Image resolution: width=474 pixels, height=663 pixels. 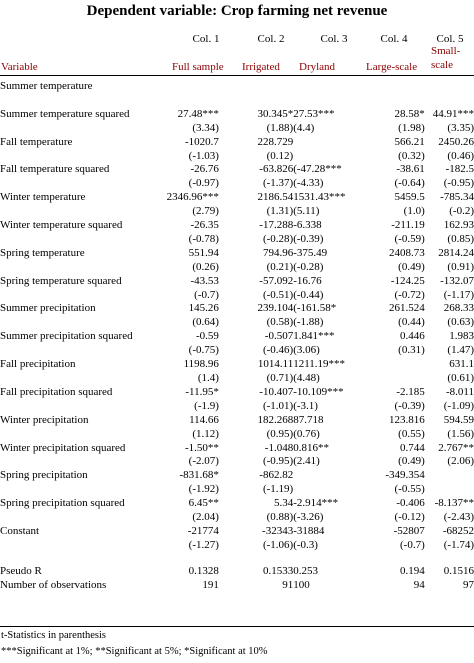 What do you see at coordinates (203, 308) in the screenshot?
I see `cell-col-1: 145.26` at bounding box center [203, 308].